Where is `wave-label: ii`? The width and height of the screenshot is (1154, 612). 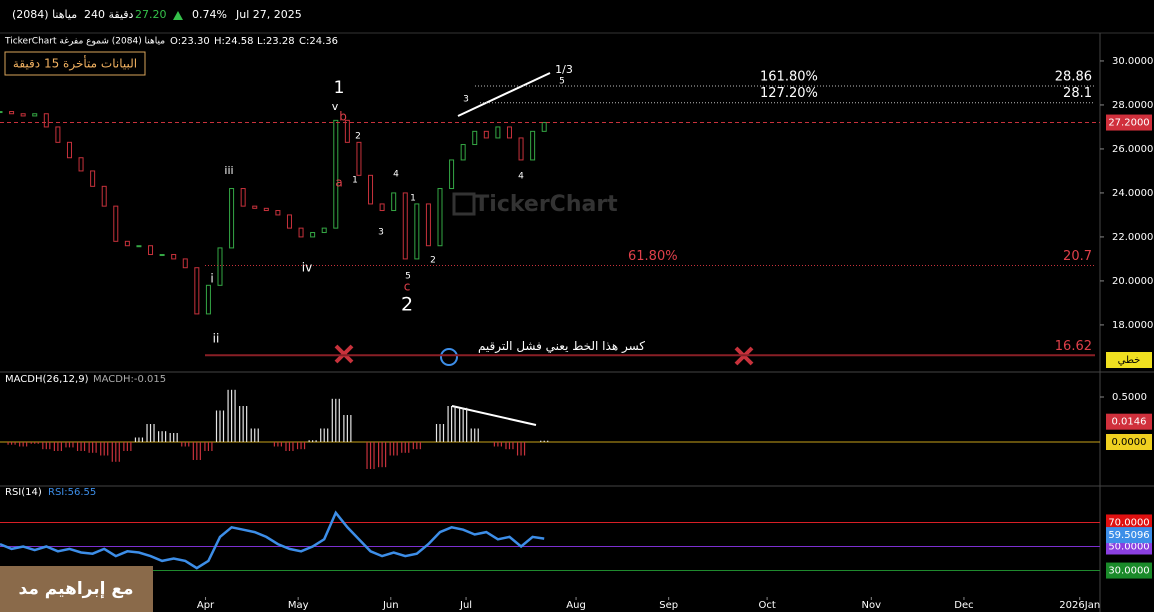 wave-label: ii is located at coordinates (216, 339).